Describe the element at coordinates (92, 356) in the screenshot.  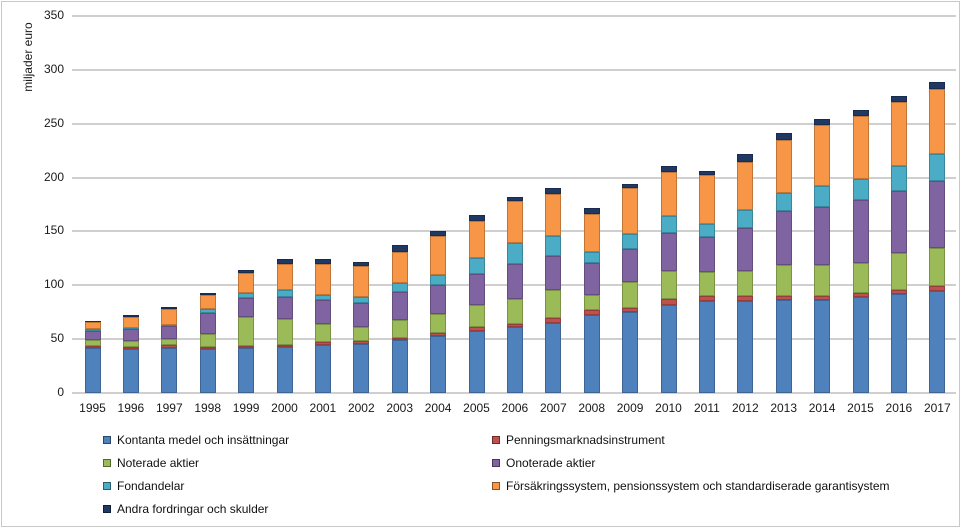
I see `bar-column-1995` at that location.